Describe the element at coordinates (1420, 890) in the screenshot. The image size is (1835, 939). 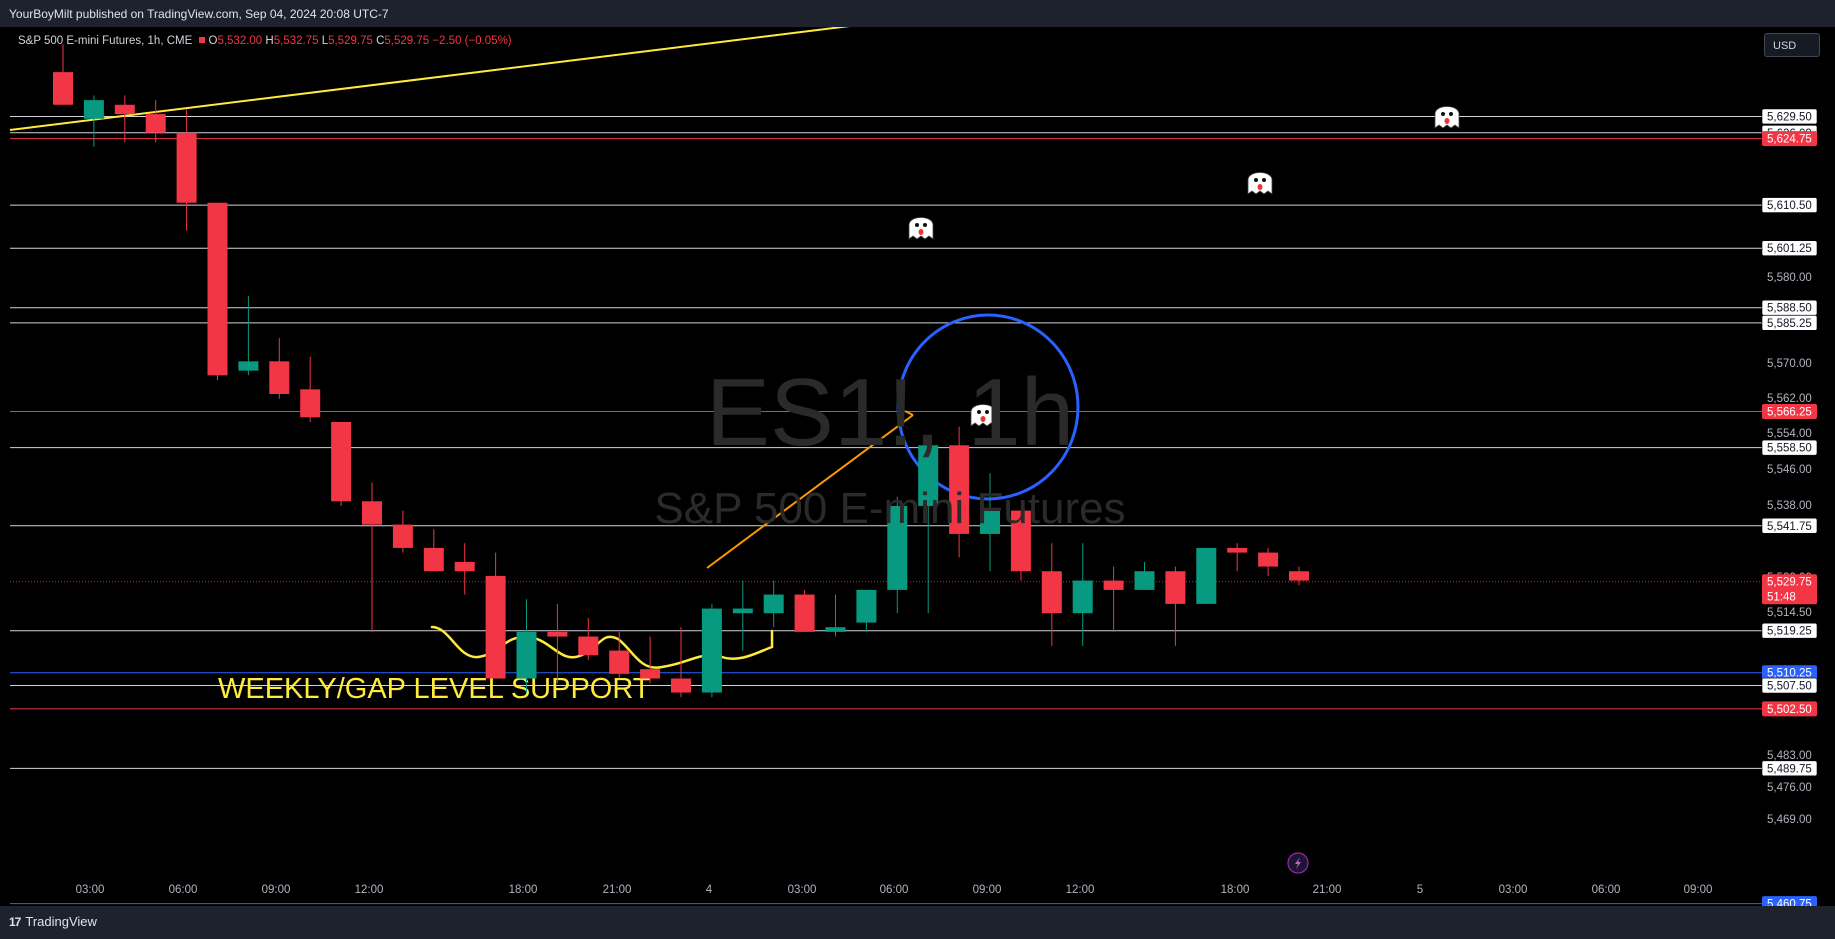
I see `time-axis-tick-label: 5` at that location.